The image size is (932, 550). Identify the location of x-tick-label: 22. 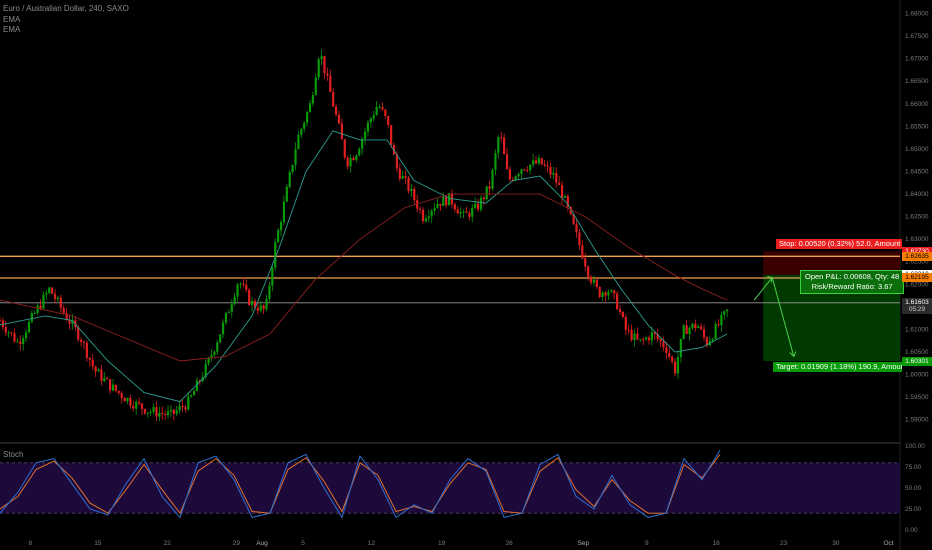
(168, 543).